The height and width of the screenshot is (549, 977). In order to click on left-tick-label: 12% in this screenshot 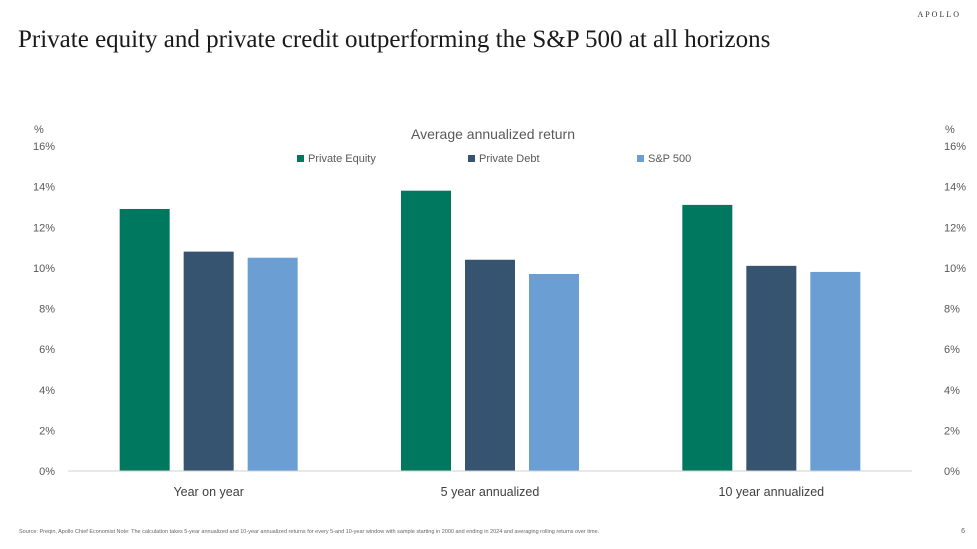, I will do `click(44, 228)`.